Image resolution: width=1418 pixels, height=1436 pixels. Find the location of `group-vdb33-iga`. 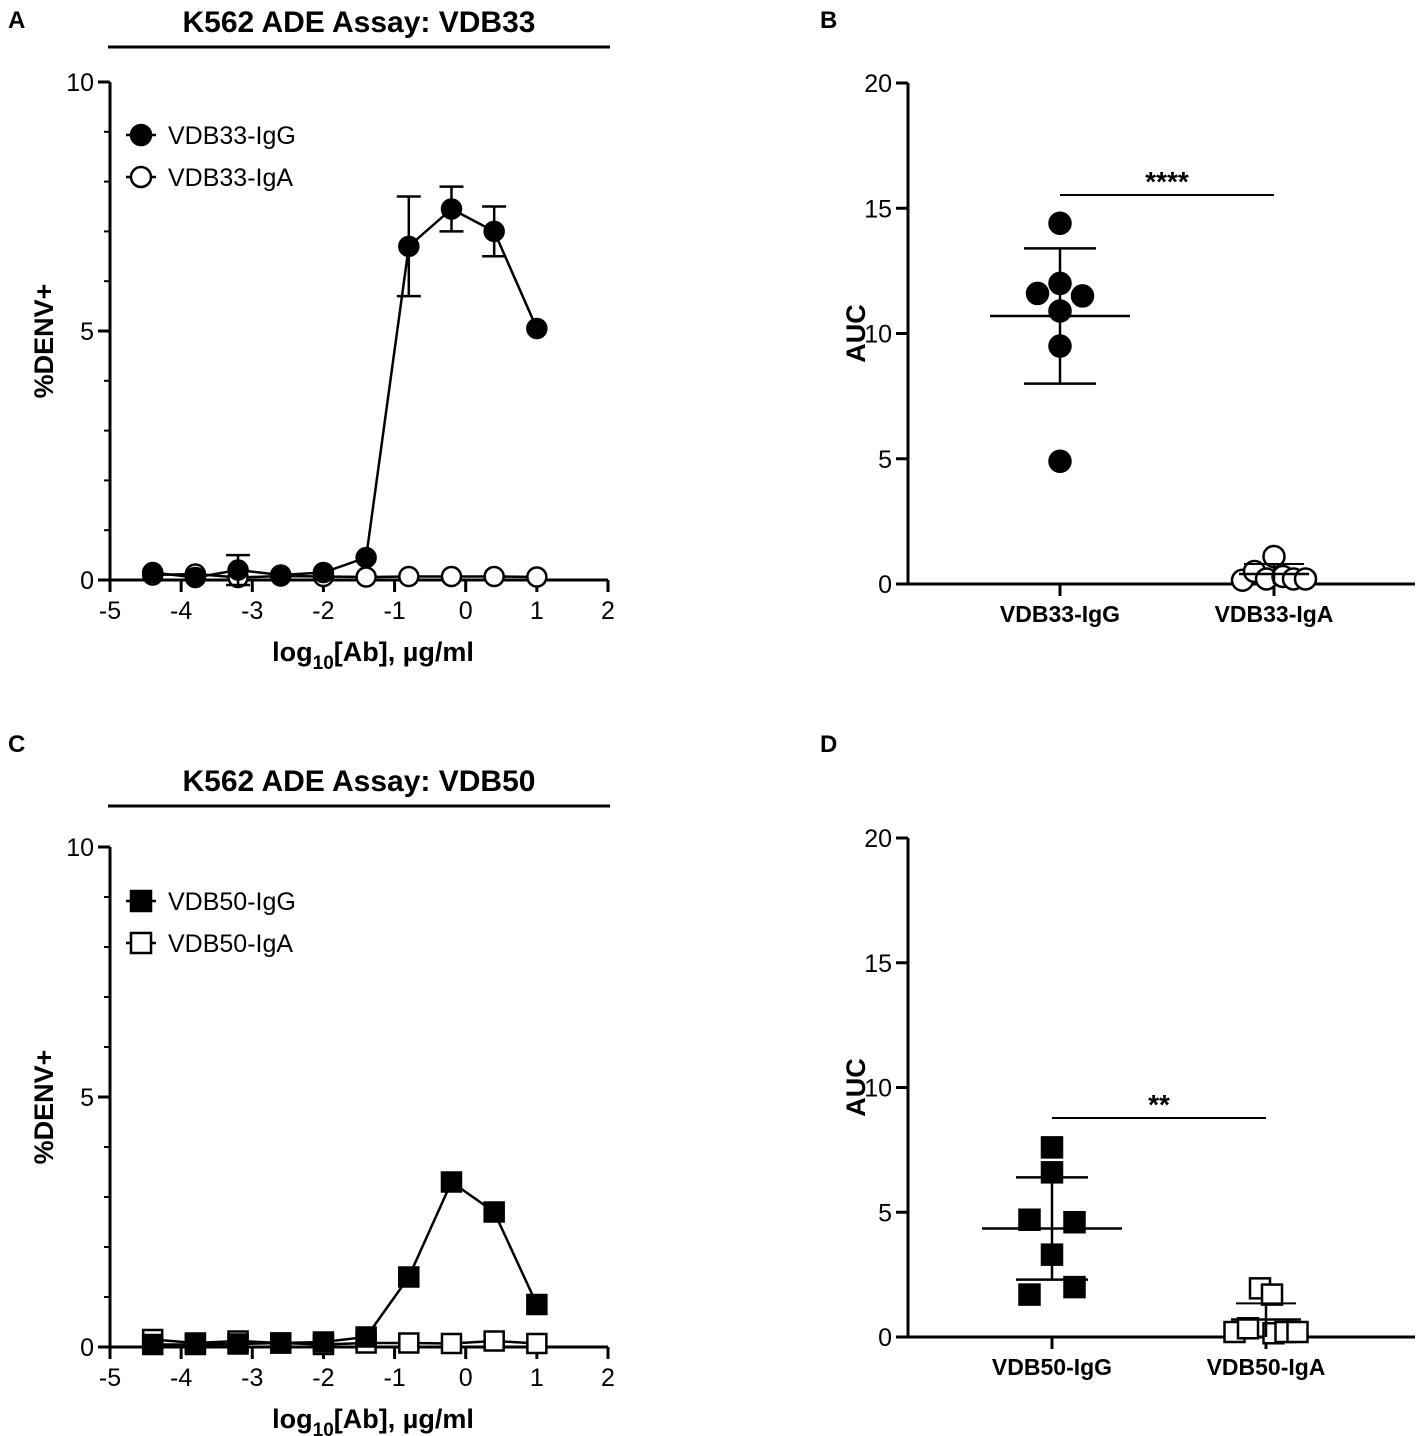

group-vdb33-iga is located at coordinates (1274, 568).